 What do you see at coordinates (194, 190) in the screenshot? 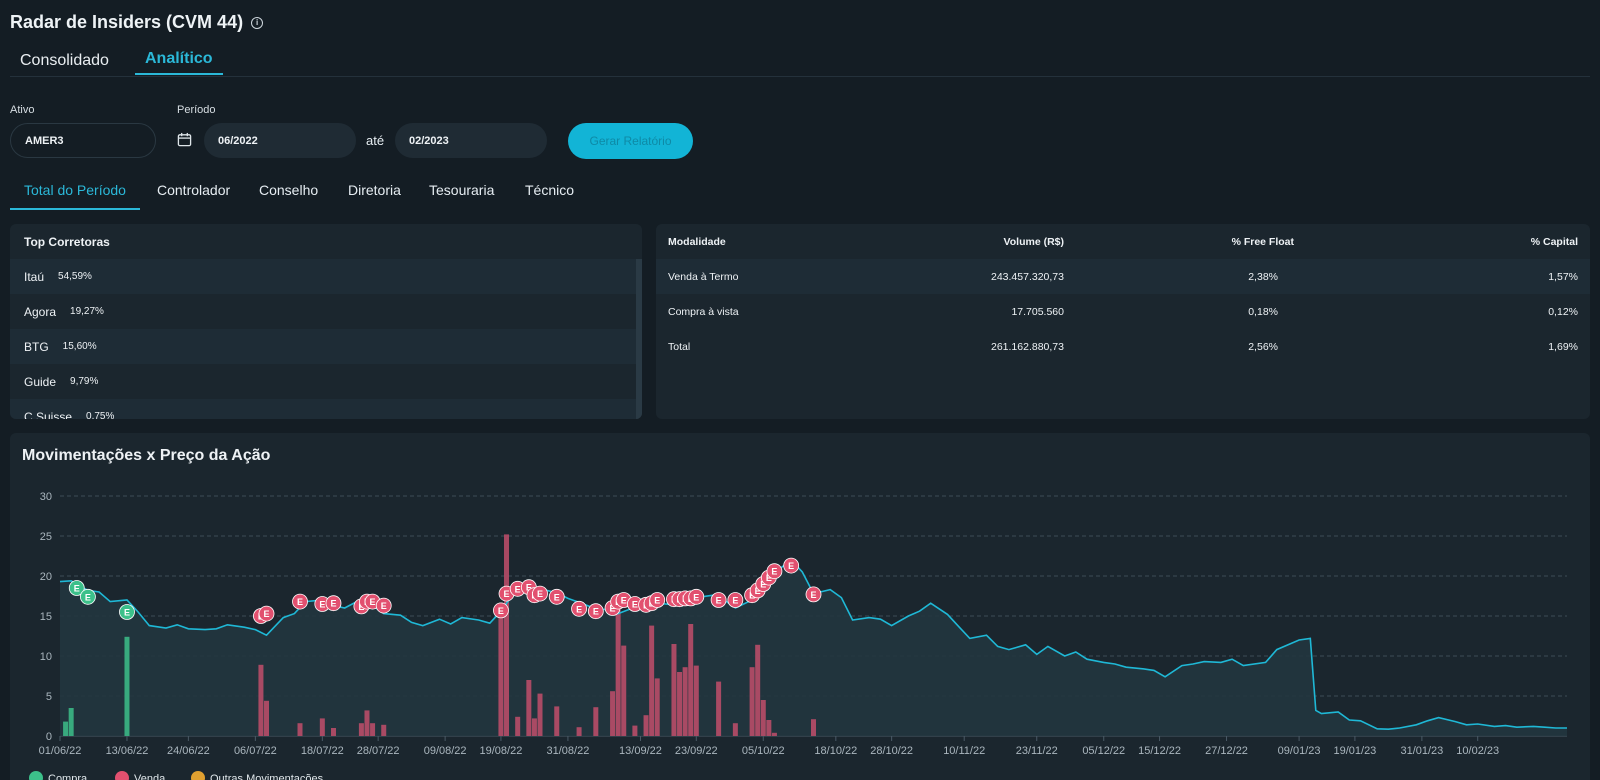
I see `tab-controlador: Controlador` at bounding box center [194, 190].